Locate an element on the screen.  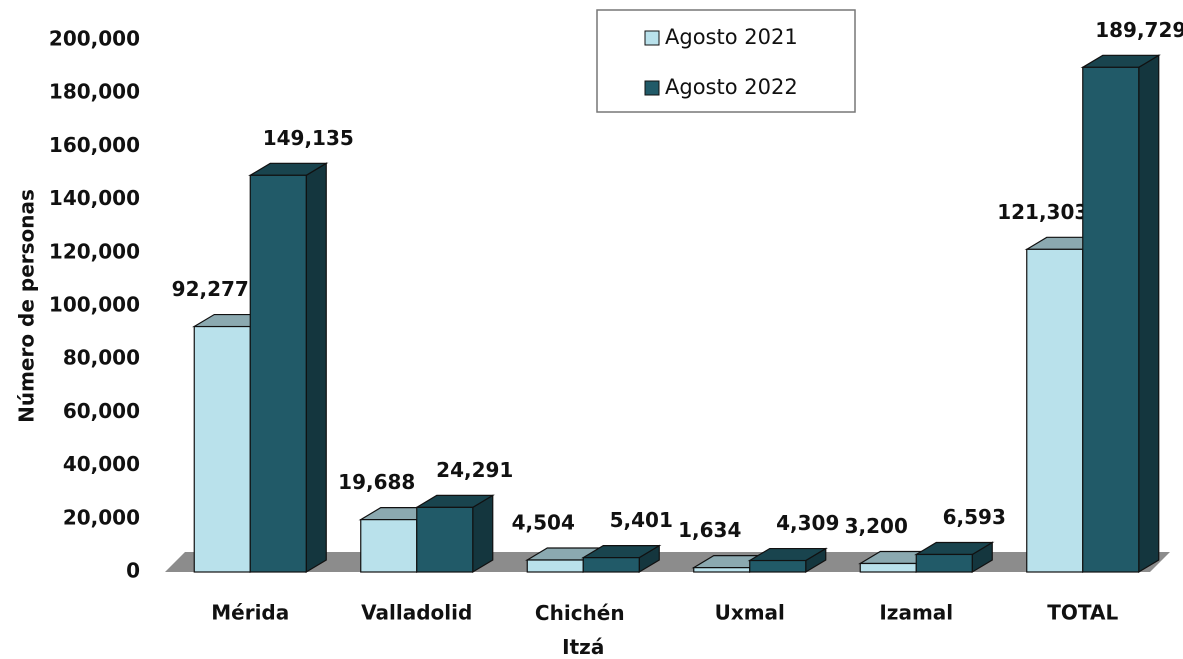
value-label: 24,291 is located at coordinates (474, 470).